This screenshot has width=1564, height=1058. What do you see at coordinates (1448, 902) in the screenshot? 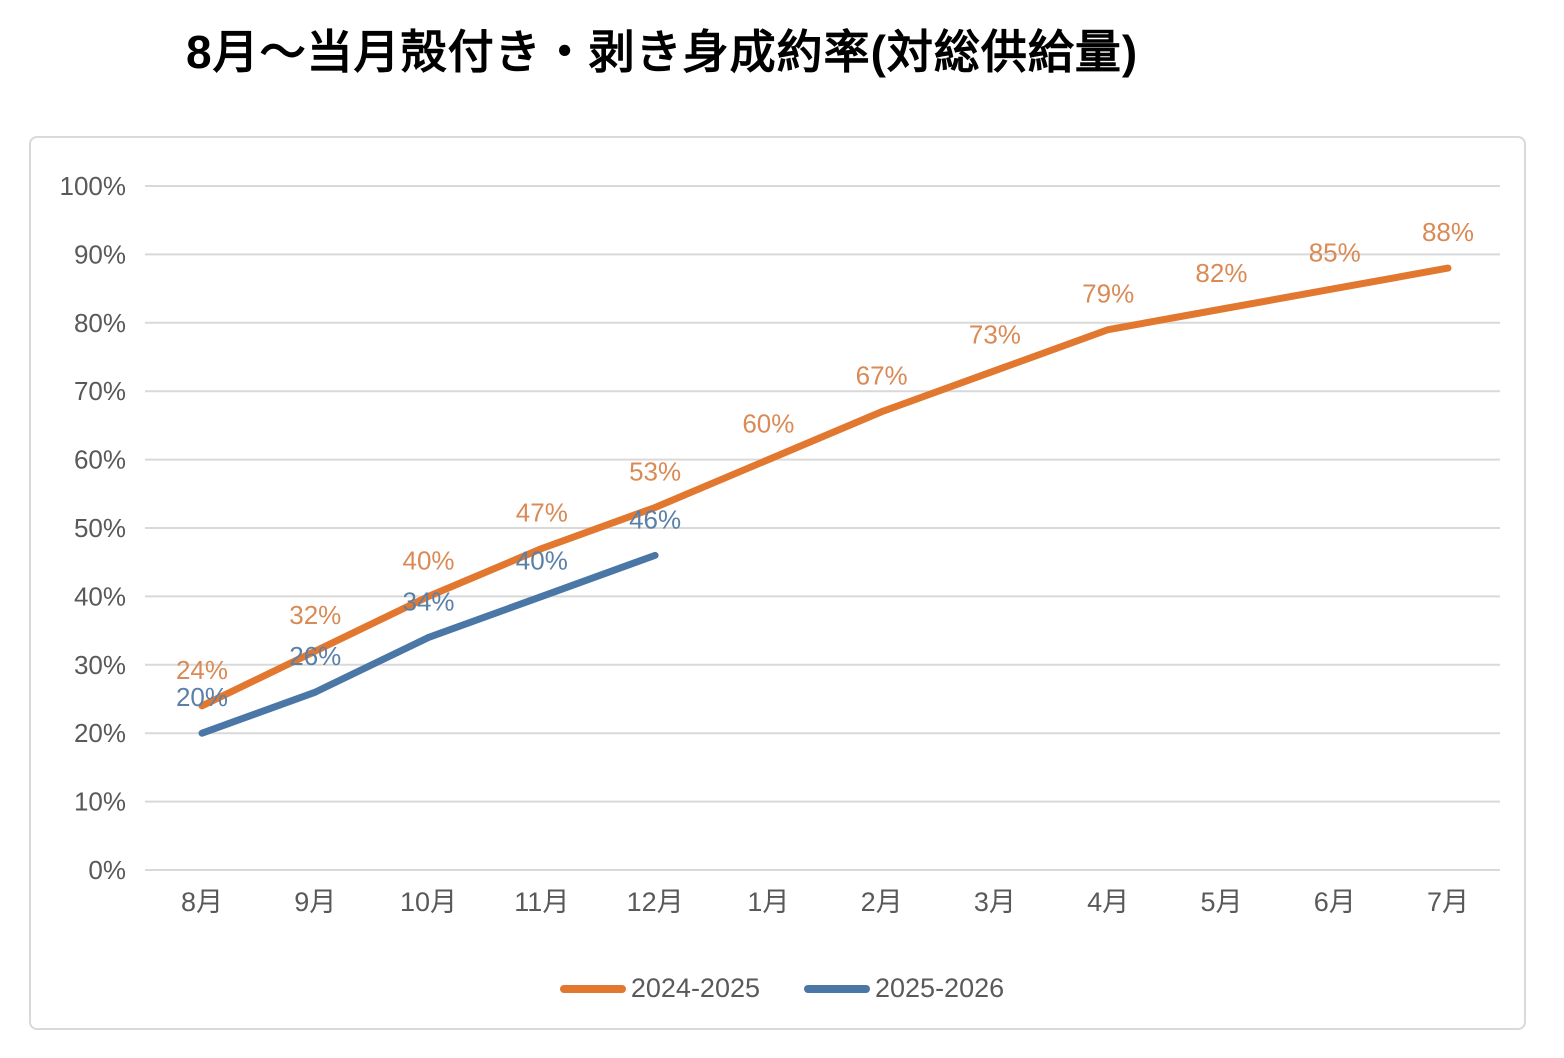
I see `x-tick-label: 7月` at bounding box center [1448, 902].